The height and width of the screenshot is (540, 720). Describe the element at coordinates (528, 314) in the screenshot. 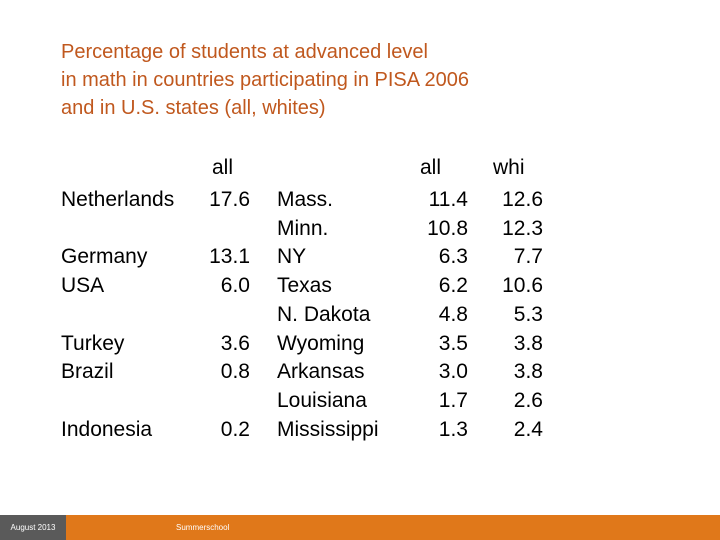

I see `state-whites-value: 5.3` at that location.